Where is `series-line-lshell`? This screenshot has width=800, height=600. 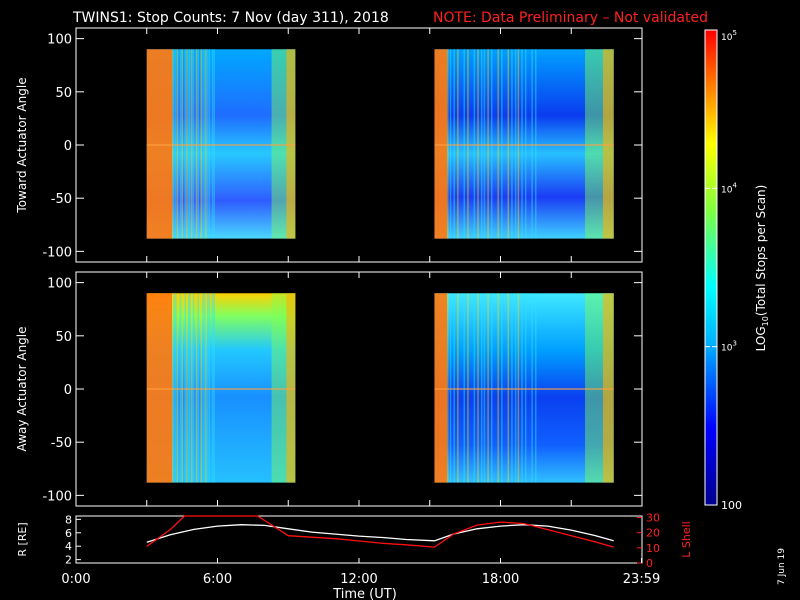
series-line-lshell is located at coordinates (380, 531).